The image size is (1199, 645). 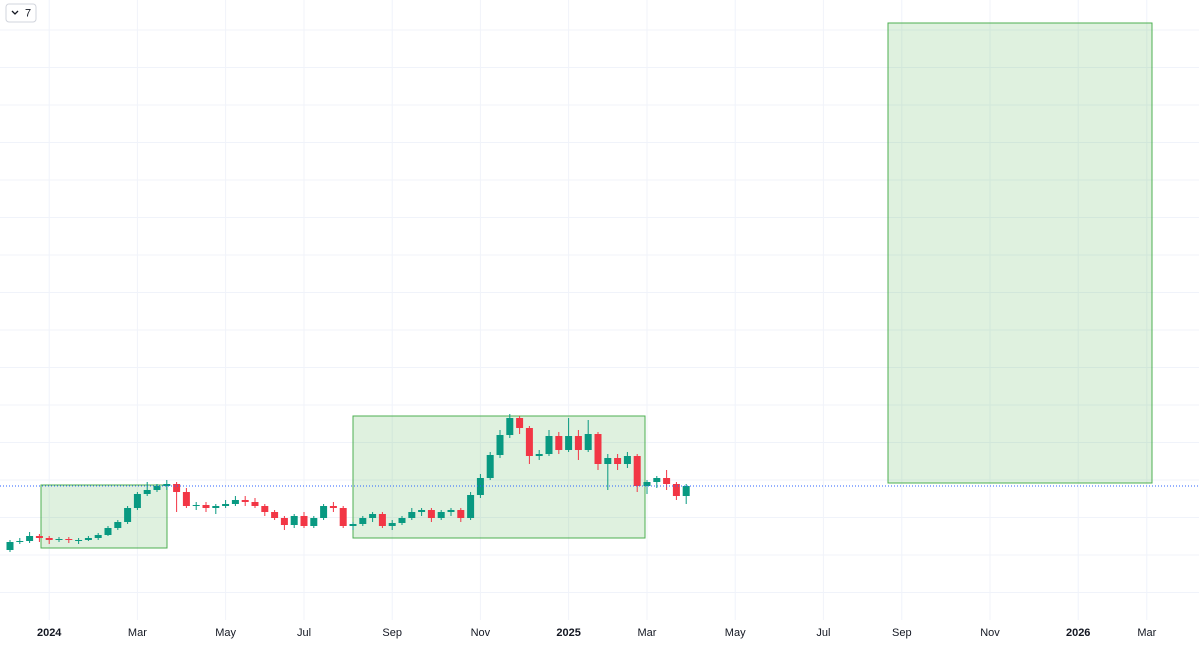 I want to click on button-label: 7, so click(x=28, y=13).